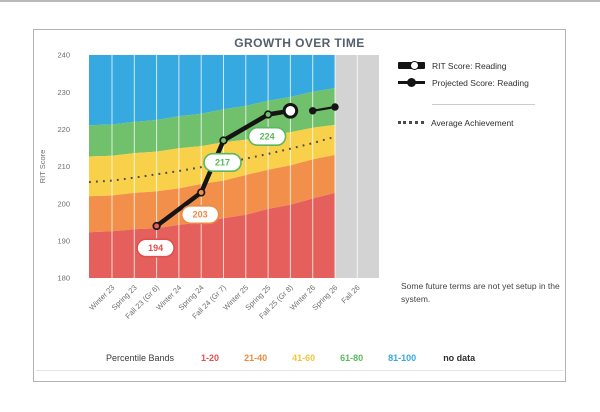 The width and height of the screenshot is (600, 412). What do you see at coordinates (300, 1) in the screenshot?
I see `window-top-edge` at bounding box center [300, 1].